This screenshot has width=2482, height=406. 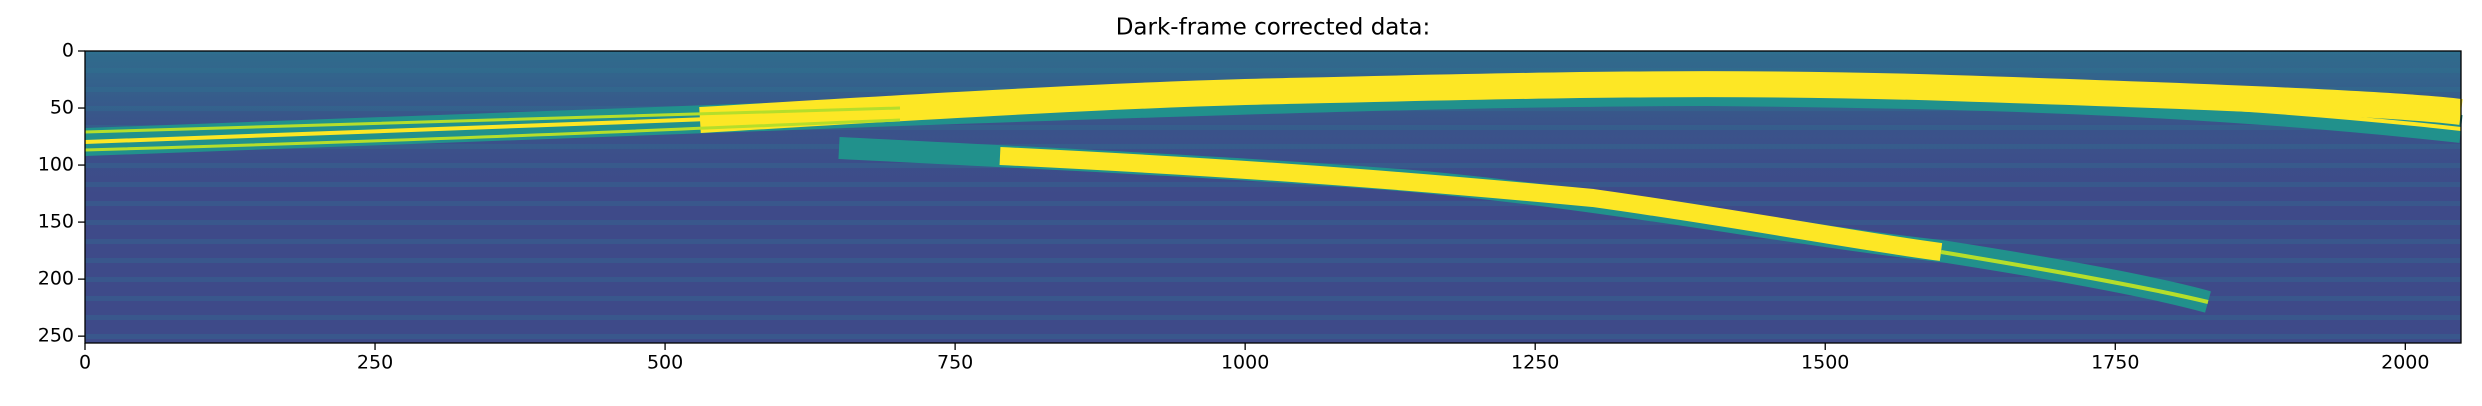 What do you see at coordinates (56, 336) in the screenshot?
I see `y-tick-label: 250` at bounding box center [56, 336].